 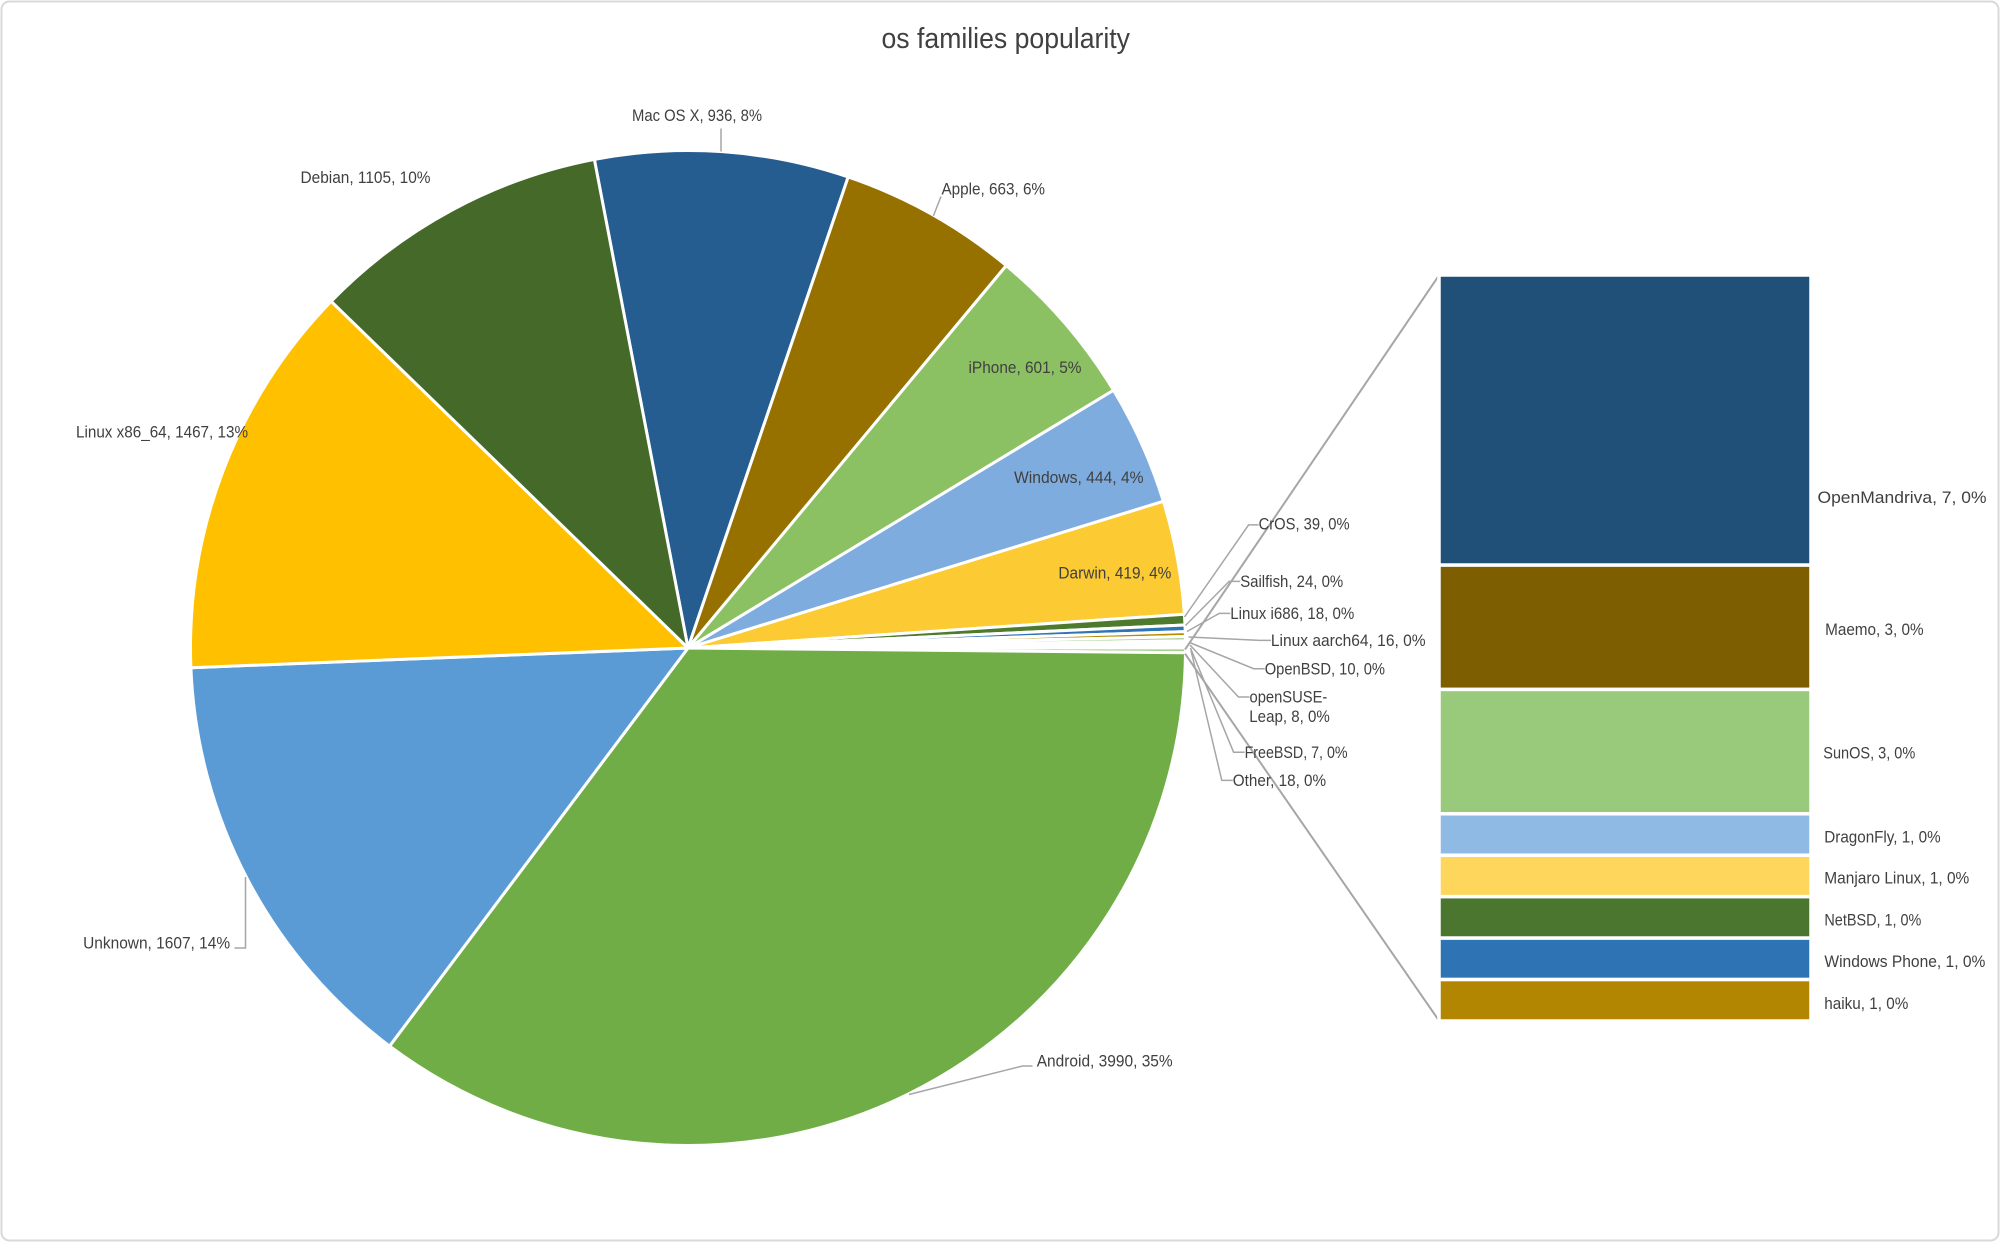 I want to click on svg-text: iPhone, 601, 5%, so click(x=1025, y=368).